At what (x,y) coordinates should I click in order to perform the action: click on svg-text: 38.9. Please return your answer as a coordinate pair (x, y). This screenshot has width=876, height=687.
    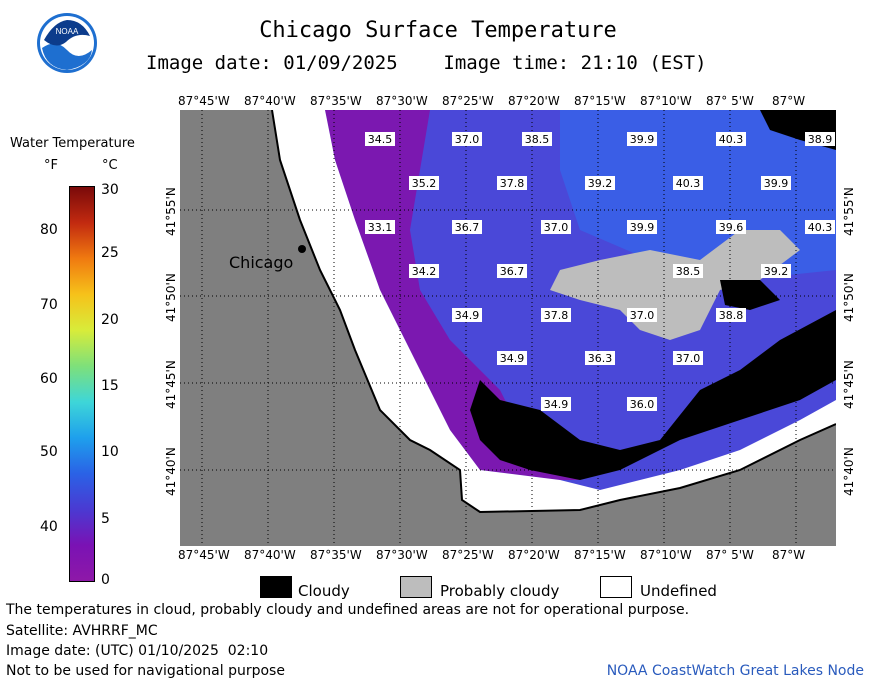
    Looking at the image, I should click on (820, 139).